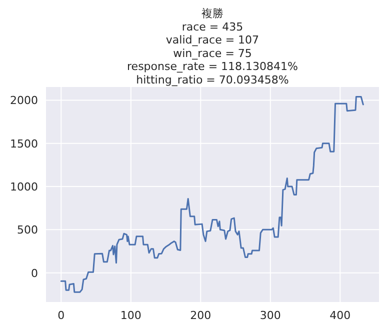 The width and height of the screenshot is (386, 331). What do you see at coordinates (340, 315) in the screenshot?
I see `x-tick-label: 400` at bounding box center [340, 315].